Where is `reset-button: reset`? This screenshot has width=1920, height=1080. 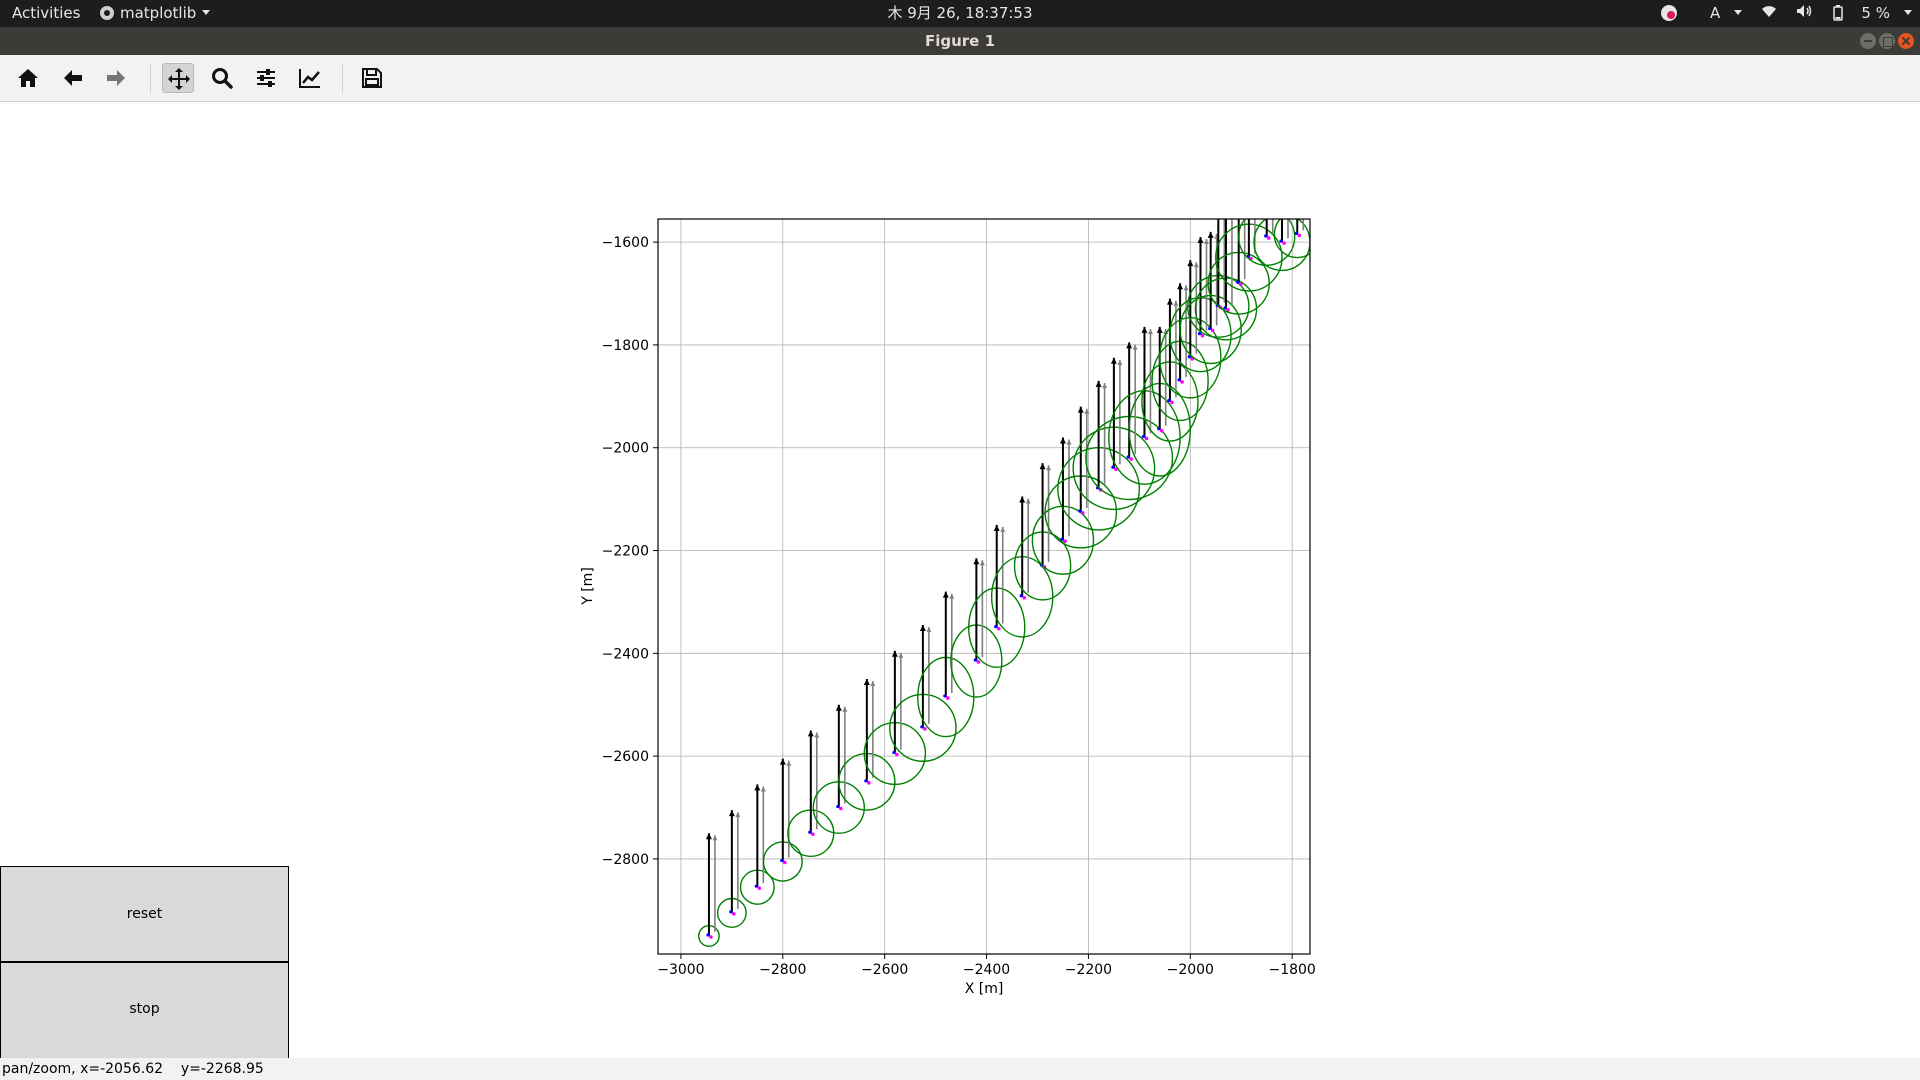
reset-button: reset is located at coordinates (144, 914).